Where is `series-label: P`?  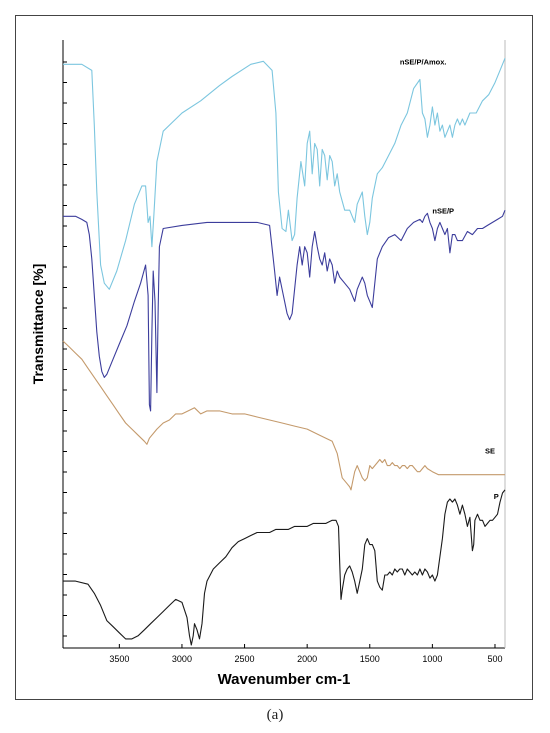
series-label: P is located at coordinates (496, 496).